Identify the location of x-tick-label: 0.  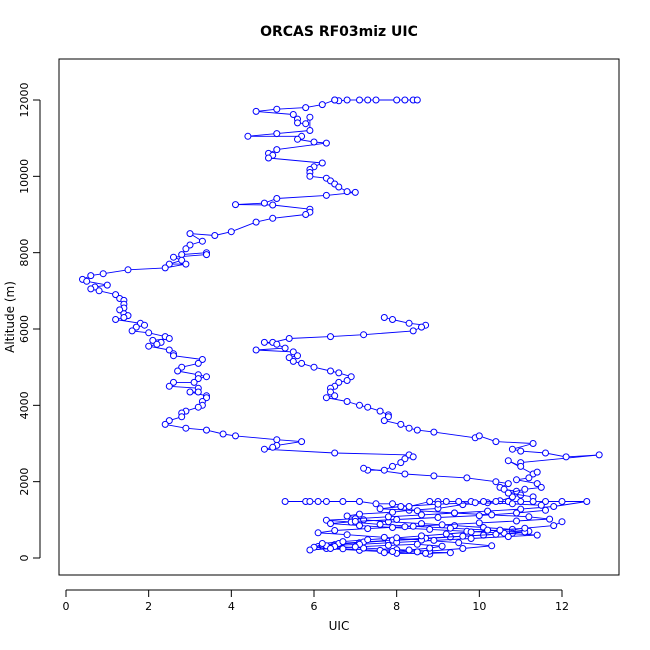
(66, 606).